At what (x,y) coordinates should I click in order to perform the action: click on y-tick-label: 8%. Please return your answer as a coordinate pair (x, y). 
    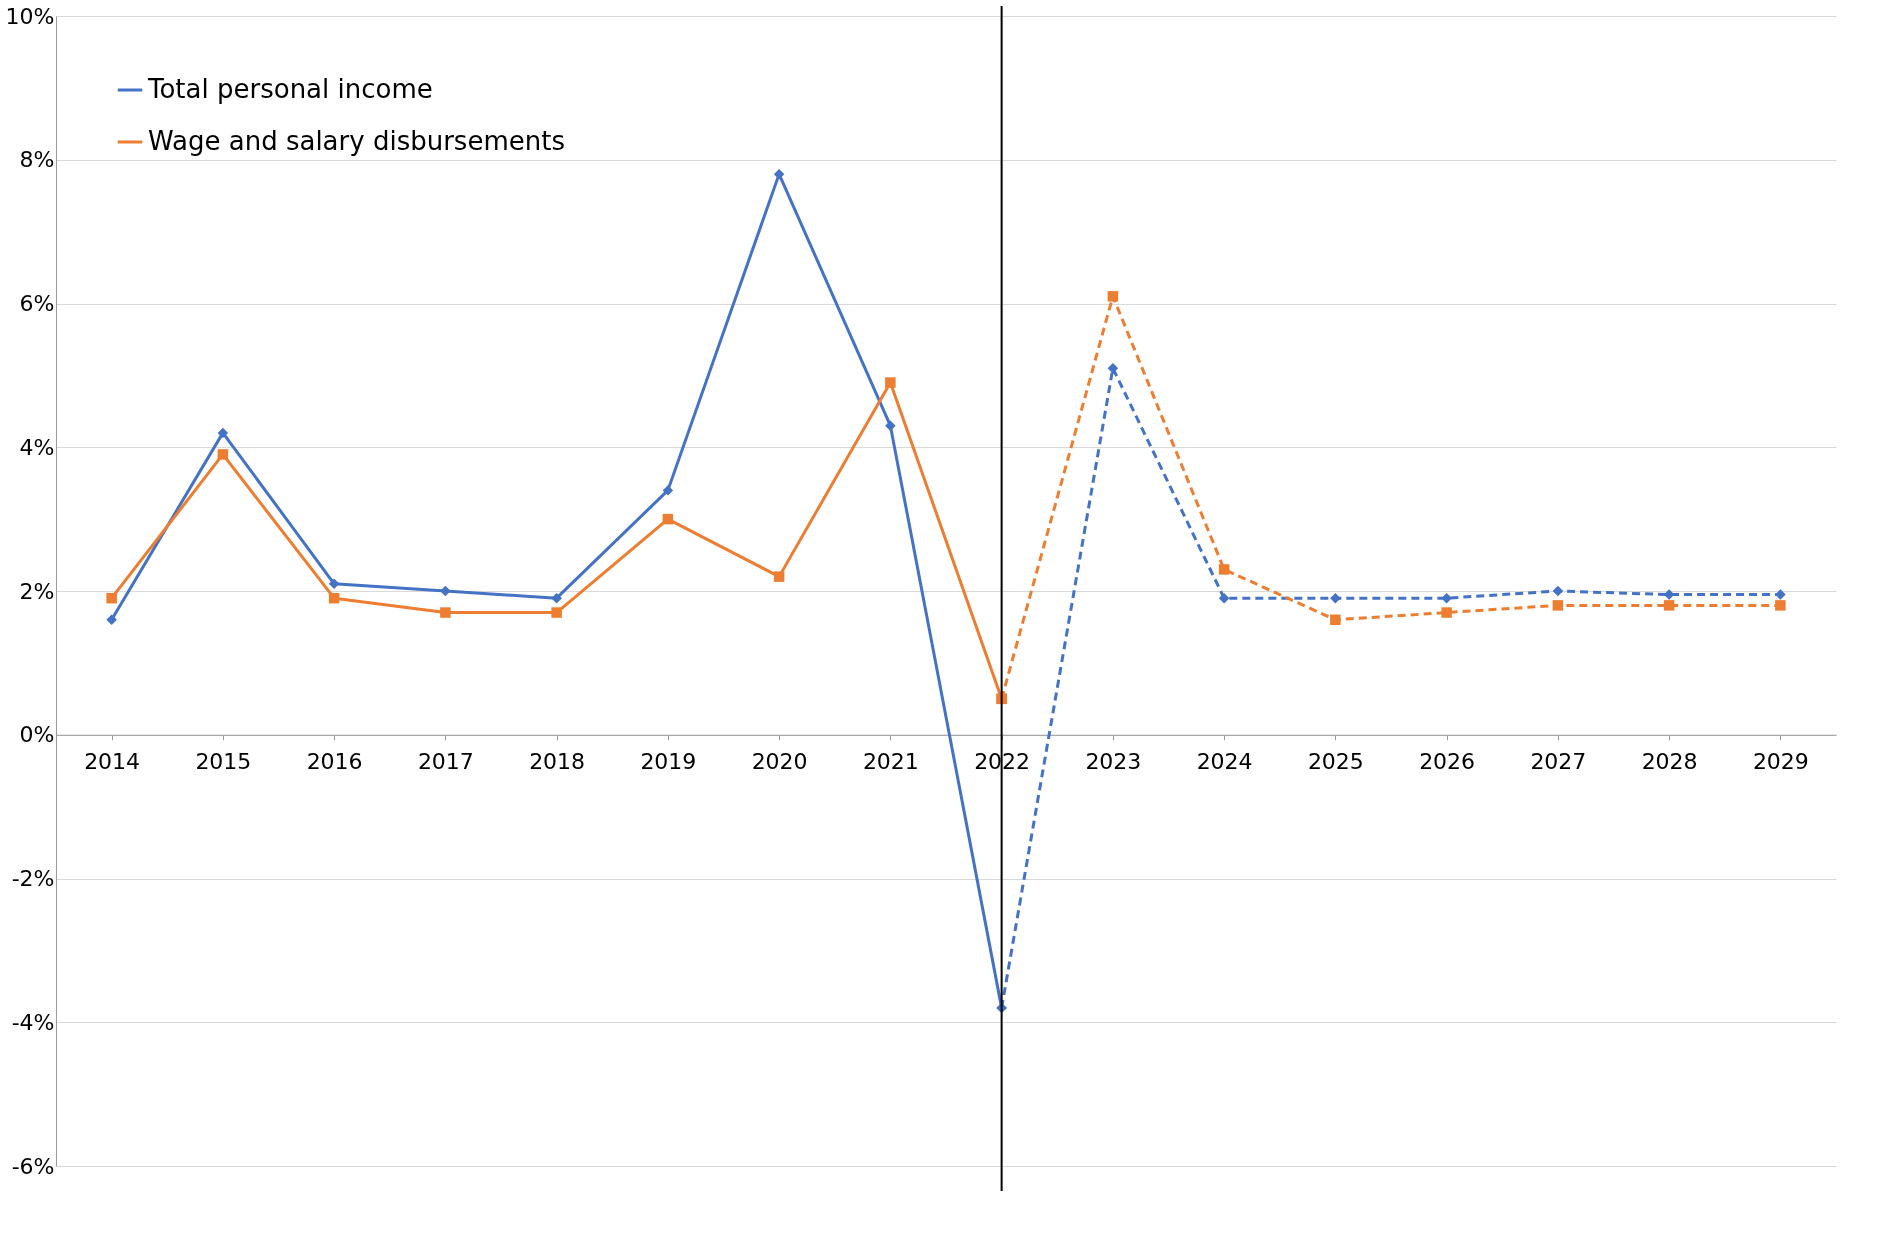
    Looking at the image, I should click on (37, 160).